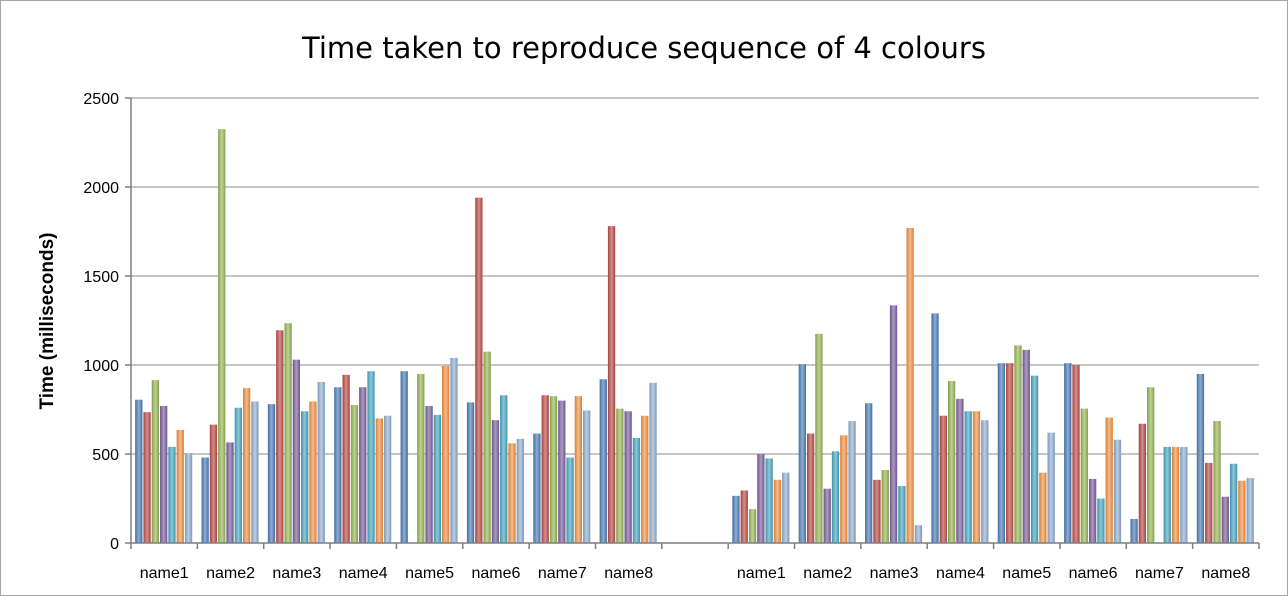  I want to click on bar-g2-name8-s4, so click(1225, 519).